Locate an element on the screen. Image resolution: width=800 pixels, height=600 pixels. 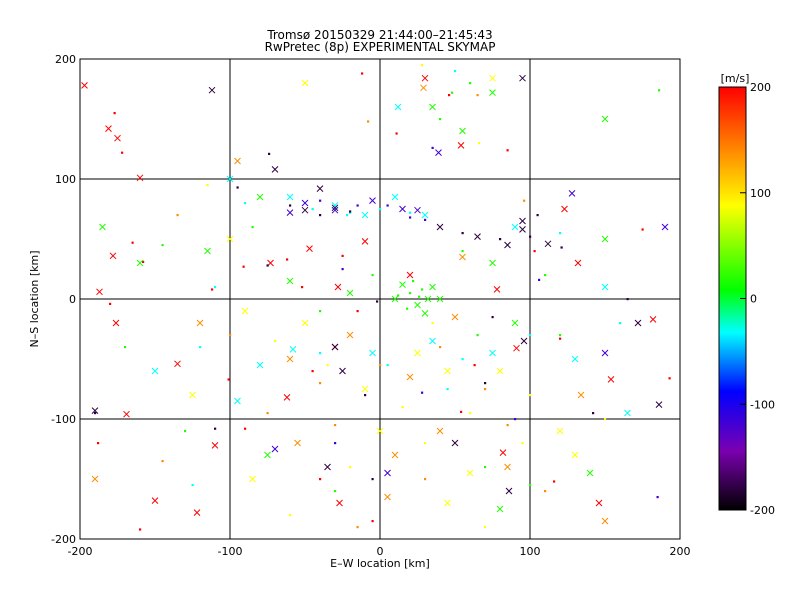
x-tick-label: 200 is located at coordinates (680, 551).